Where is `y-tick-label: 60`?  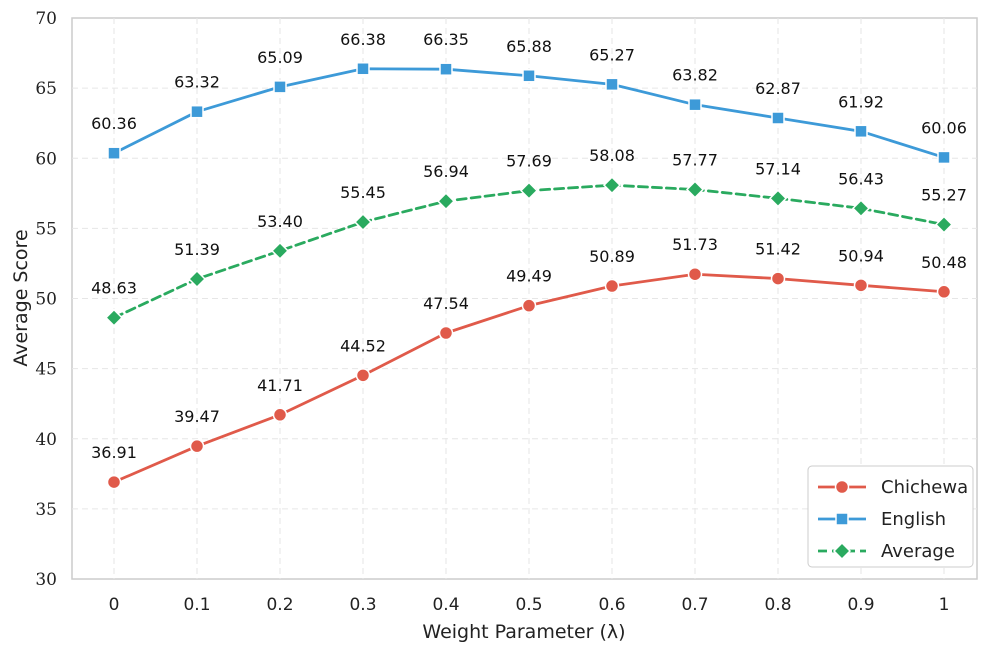
y-tick-label: 60 is located at coordinates (46, 159).